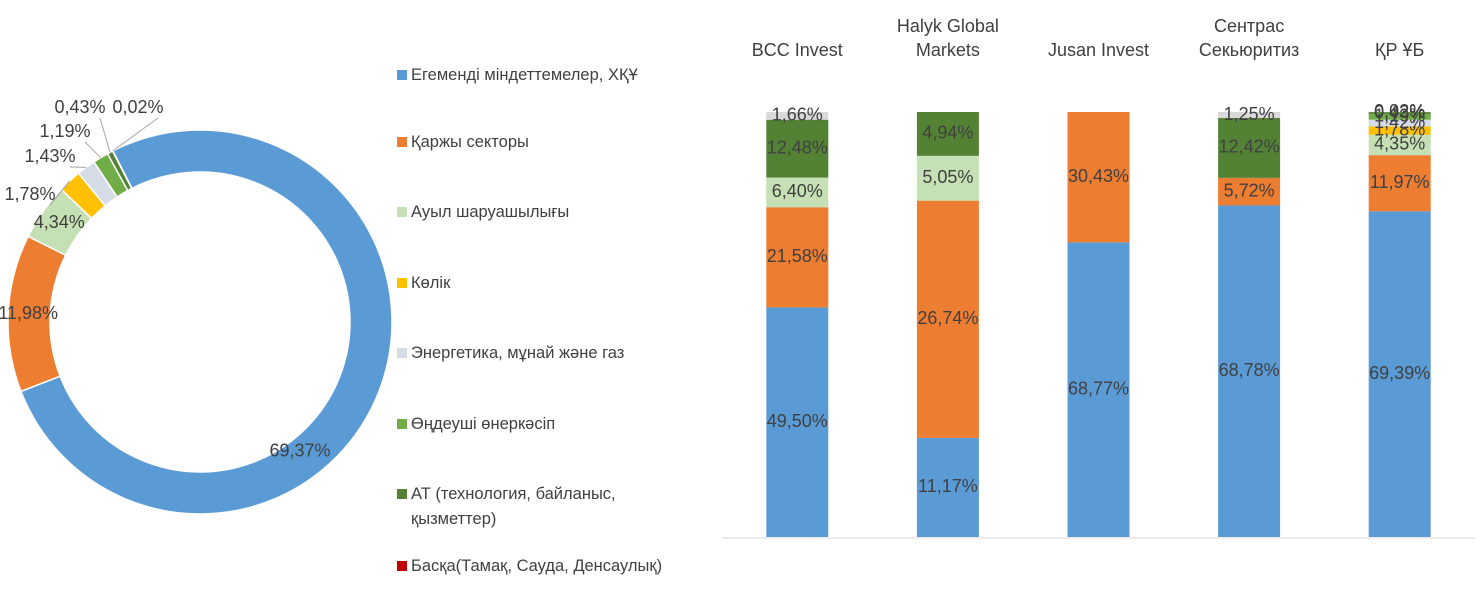 The width and height of the screenshot is (1478, 603). I want to click on legend-label: Көлік, so click(431, 283).